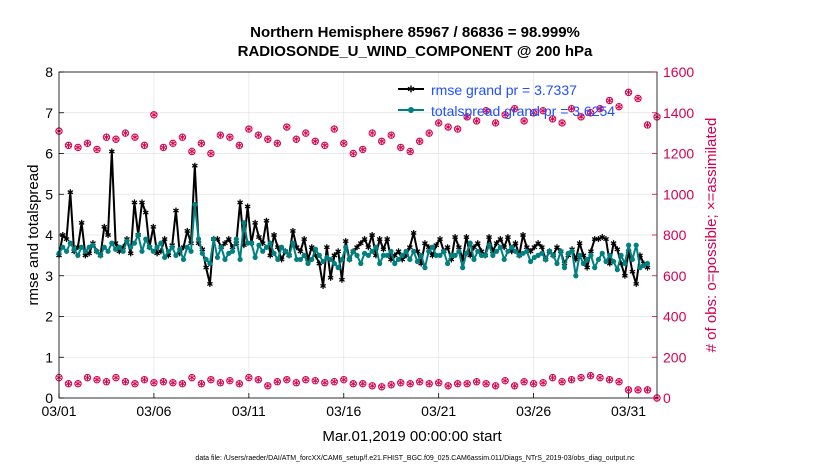  I want to click on y2-tick-label: 1200, so click(678, 154).